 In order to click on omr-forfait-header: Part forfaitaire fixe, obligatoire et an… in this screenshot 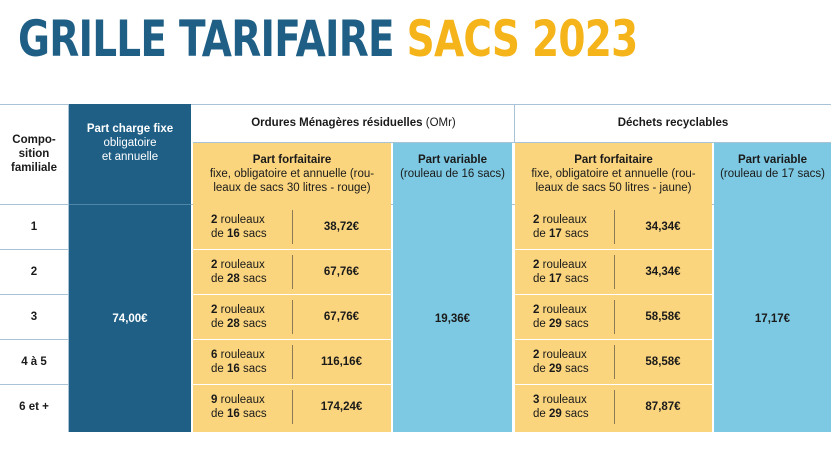, I will do `click(292, 173)`.